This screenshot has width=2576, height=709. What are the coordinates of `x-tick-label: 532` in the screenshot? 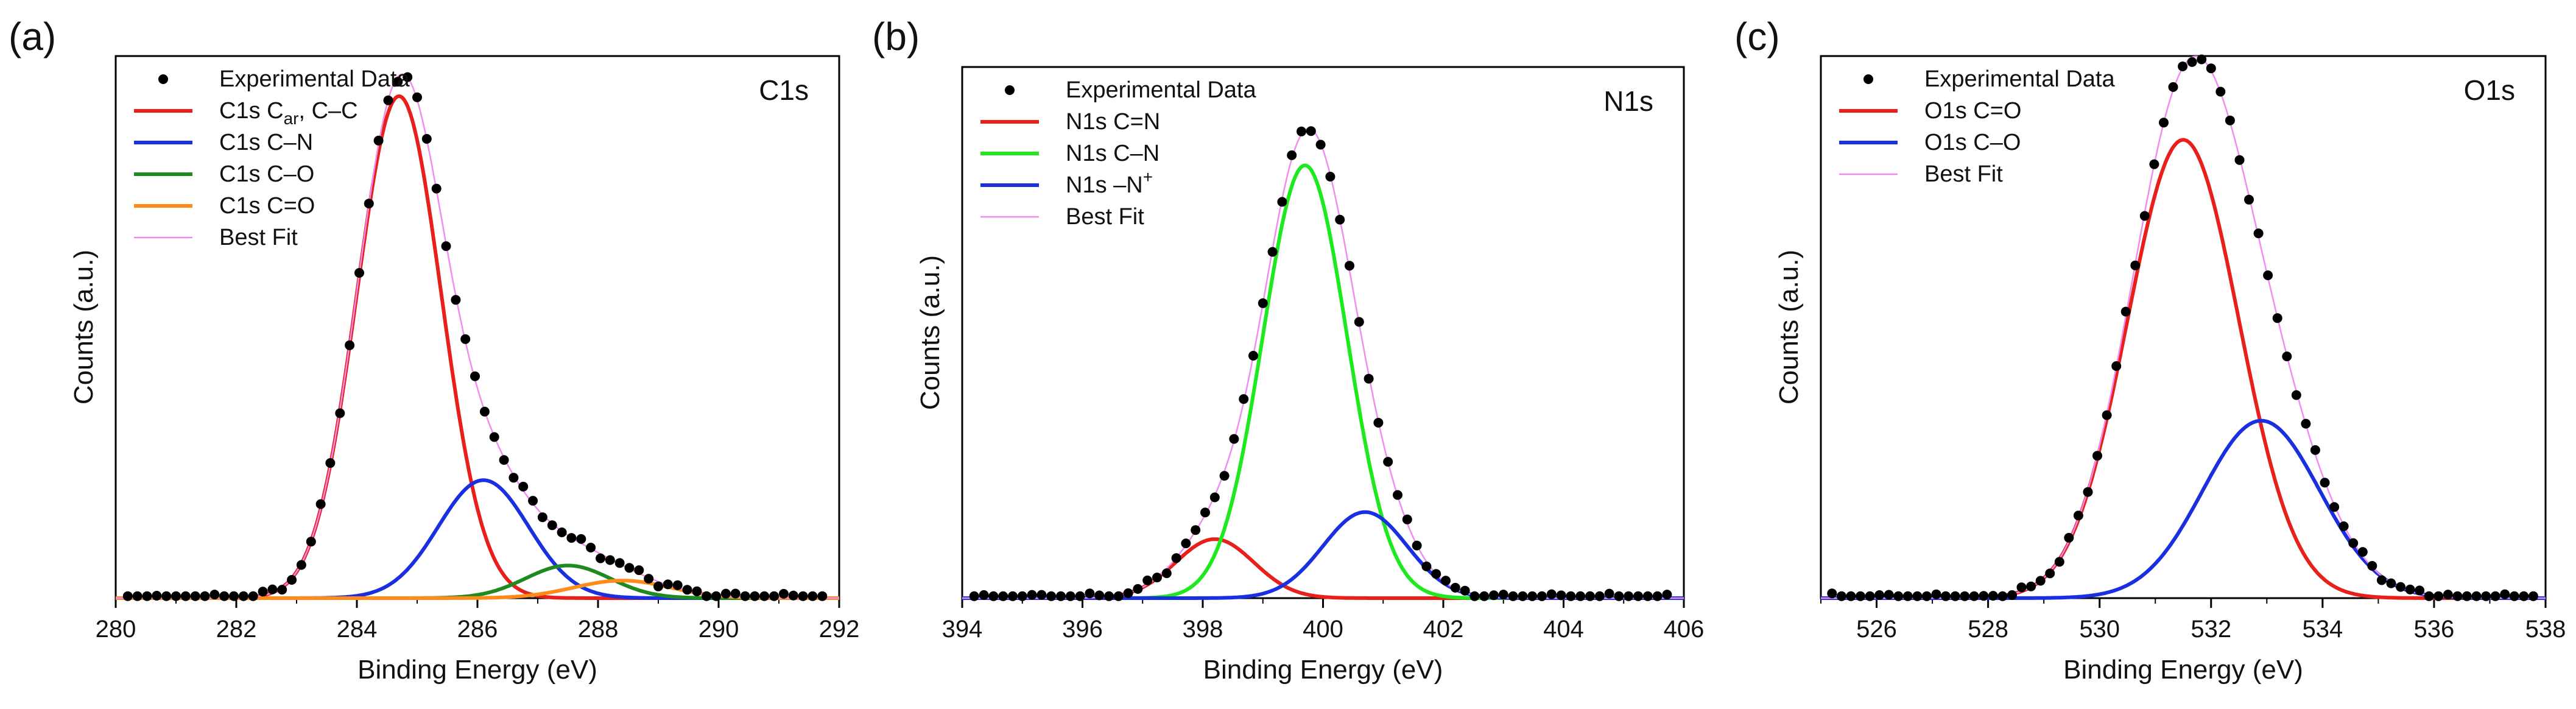 It's located at (2211, 629).